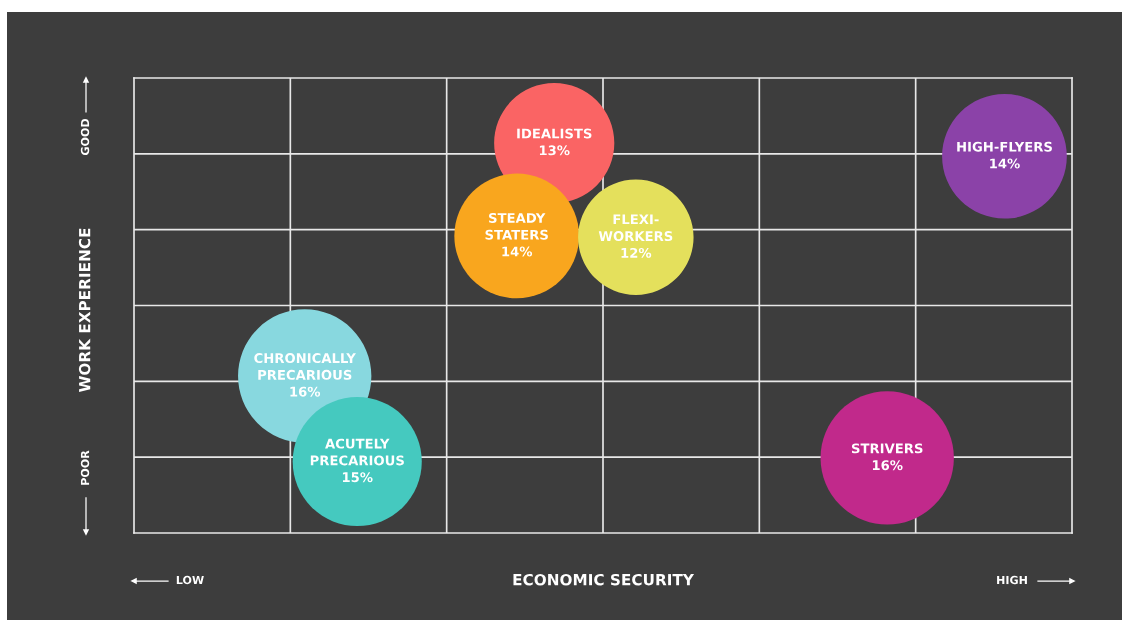 This screenshot has height=630, width=1129. Describe the element at coordinates (190, 580) in the screenshot. I see `text: LOW` at that location.